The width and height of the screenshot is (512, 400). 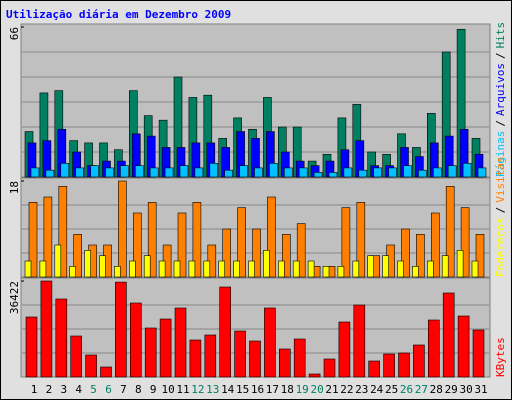 I want to click on y-max-label: 36422, so click(x=14, y=297).